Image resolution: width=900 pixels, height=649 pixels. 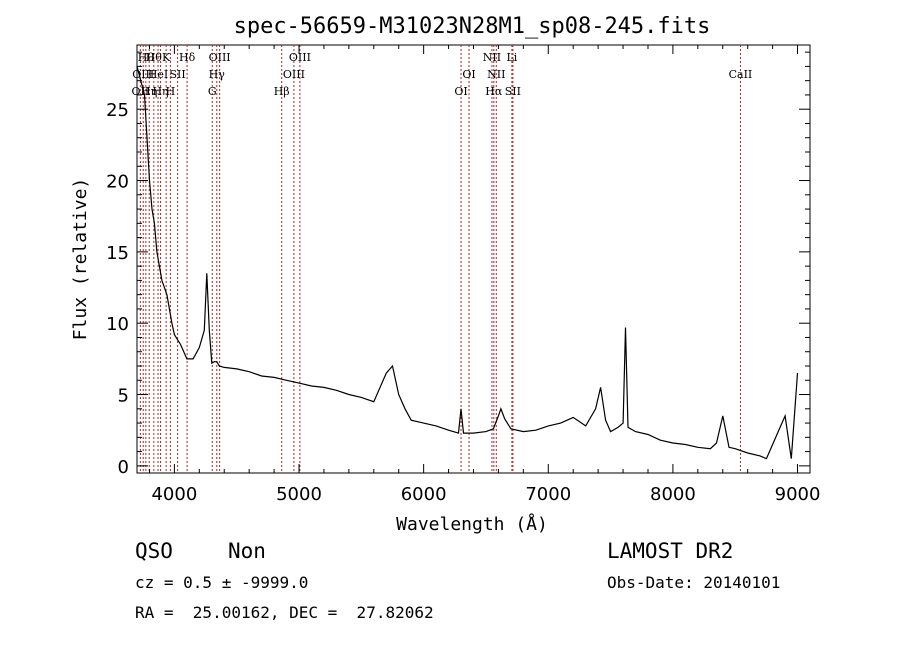 I want to click on y-axis-label: Flux (relative), so click(x=80, y=259).